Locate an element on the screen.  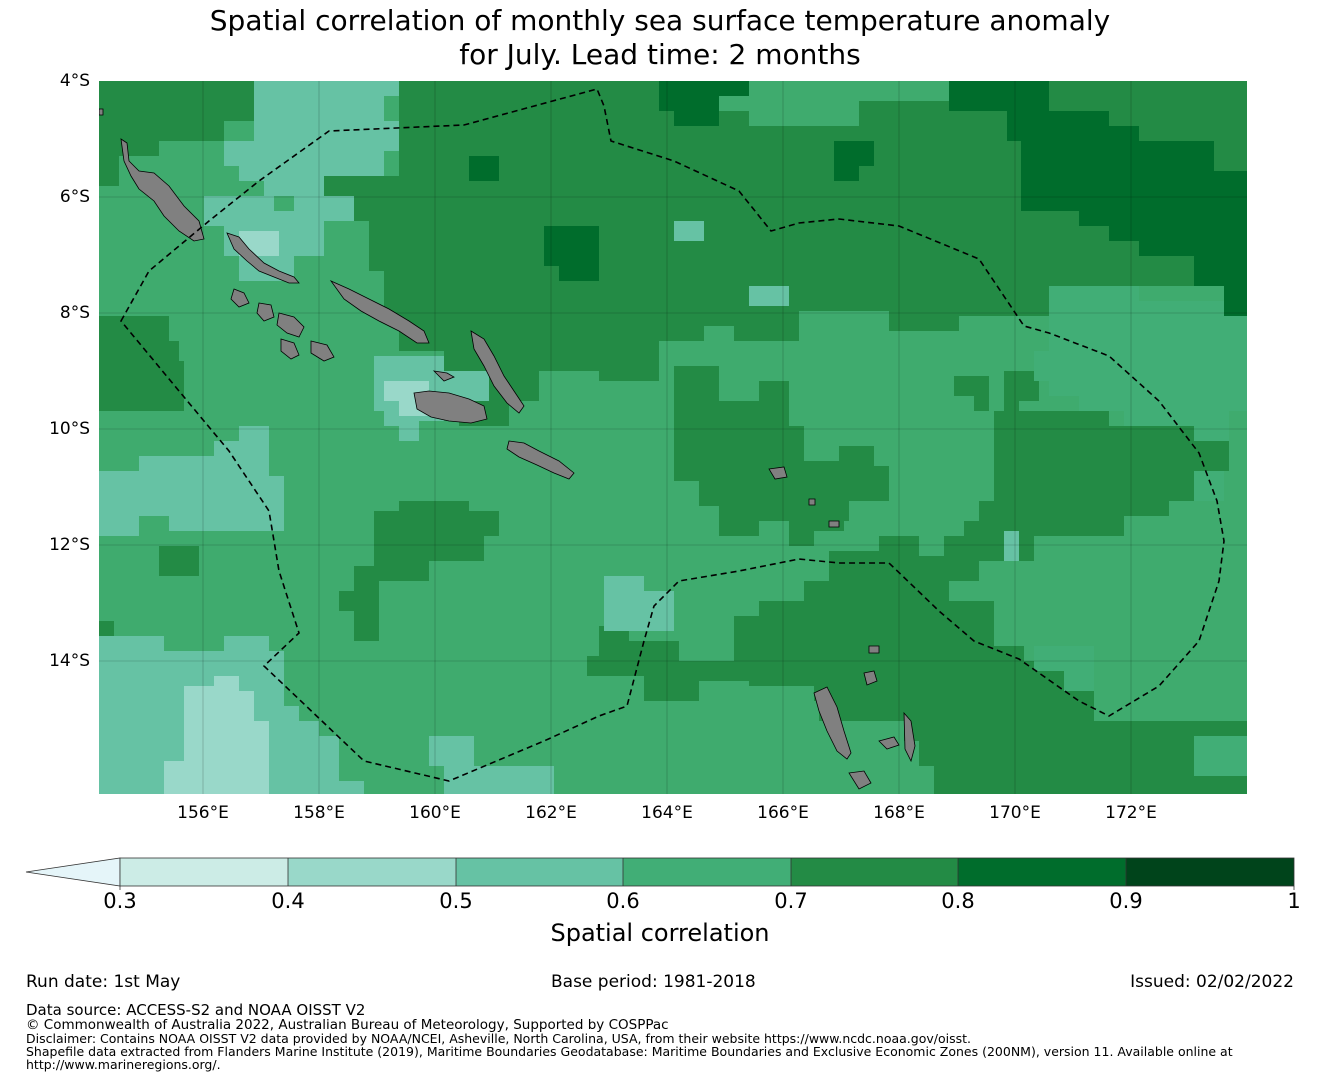
correlation-band-0.6-0.7 is located at coordinates (1140, 531).